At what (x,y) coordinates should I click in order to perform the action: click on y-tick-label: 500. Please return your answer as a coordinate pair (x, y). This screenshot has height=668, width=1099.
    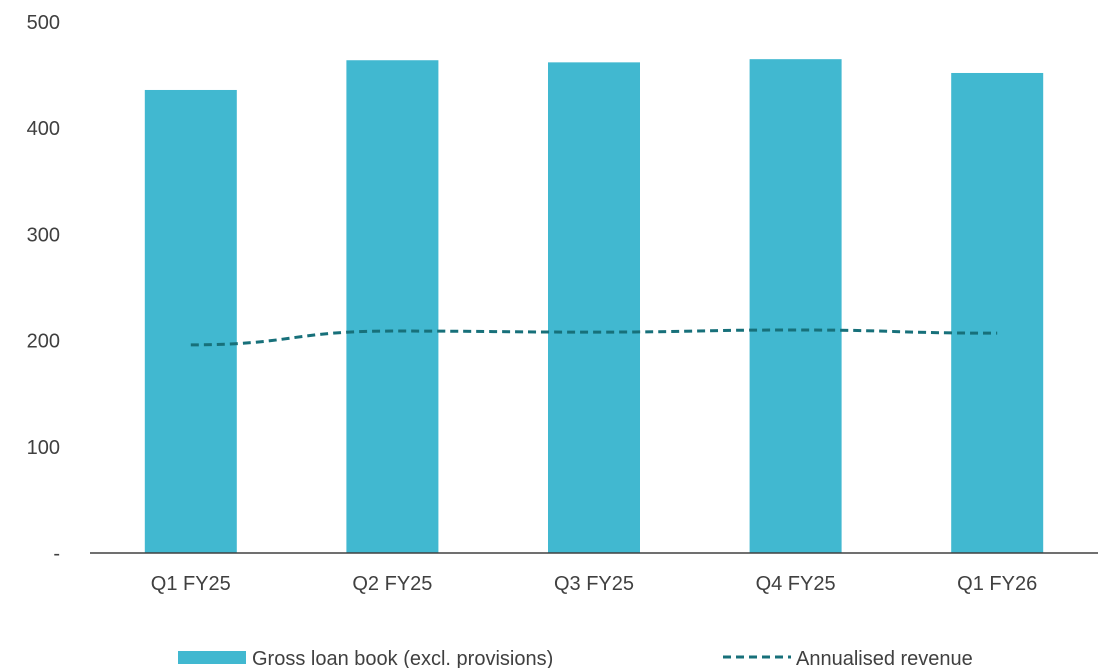
    Looking at the image, I should click on (43, 23).